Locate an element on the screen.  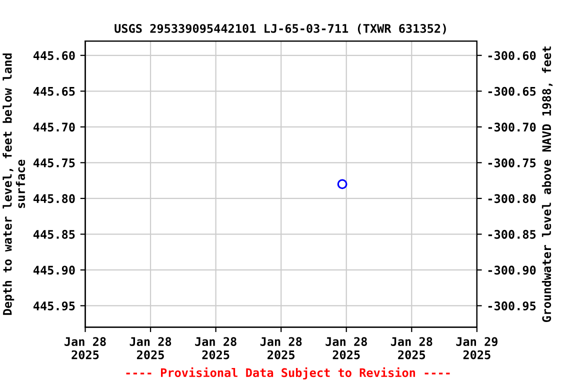
y-tick-label: 445.70 is located at coordinates (54, 127).